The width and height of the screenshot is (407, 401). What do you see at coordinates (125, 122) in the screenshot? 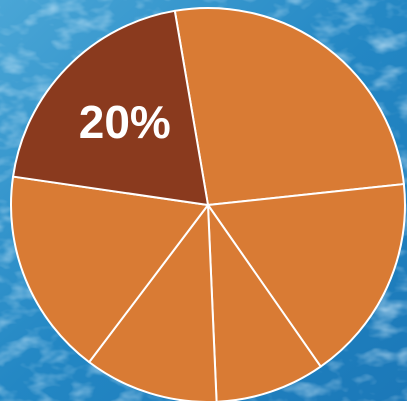
I see `slice-label: 20%` at bounding box center [125, 122].